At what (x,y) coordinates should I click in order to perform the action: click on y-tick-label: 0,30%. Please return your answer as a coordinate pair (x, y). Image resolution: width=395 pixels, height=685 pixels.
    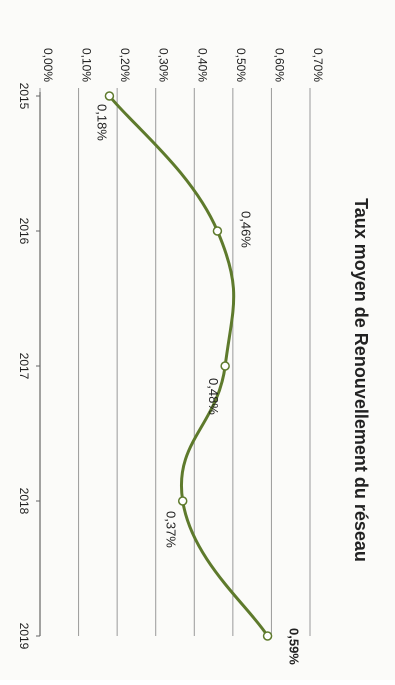
    Looking at the image, I should click on (164, 65).